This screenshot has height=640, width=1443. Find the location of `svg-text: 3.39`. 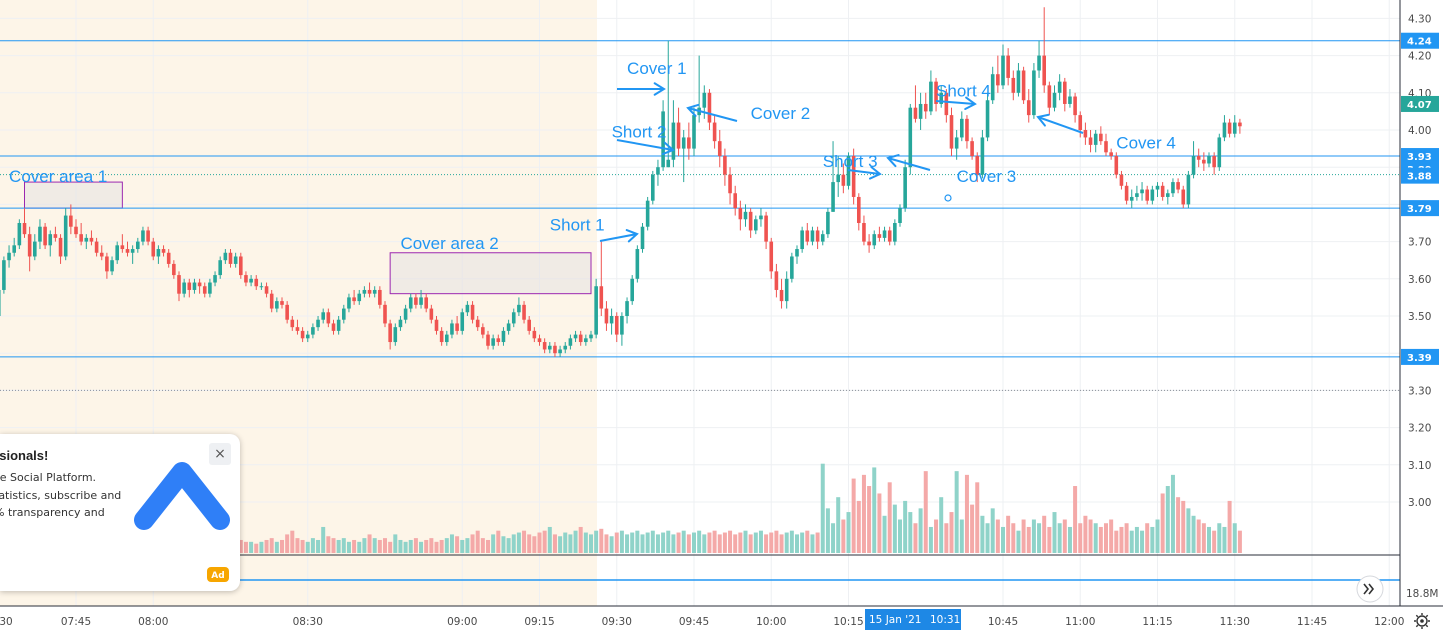

svg-text: 3.39 is located at coordinates (1419, 358).